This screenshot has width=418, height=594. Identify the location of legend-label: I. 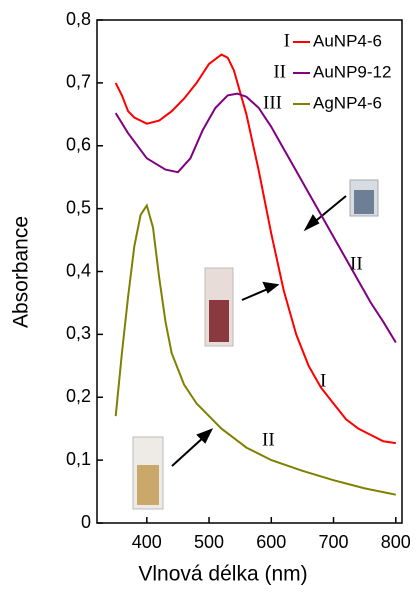
(287, 40).